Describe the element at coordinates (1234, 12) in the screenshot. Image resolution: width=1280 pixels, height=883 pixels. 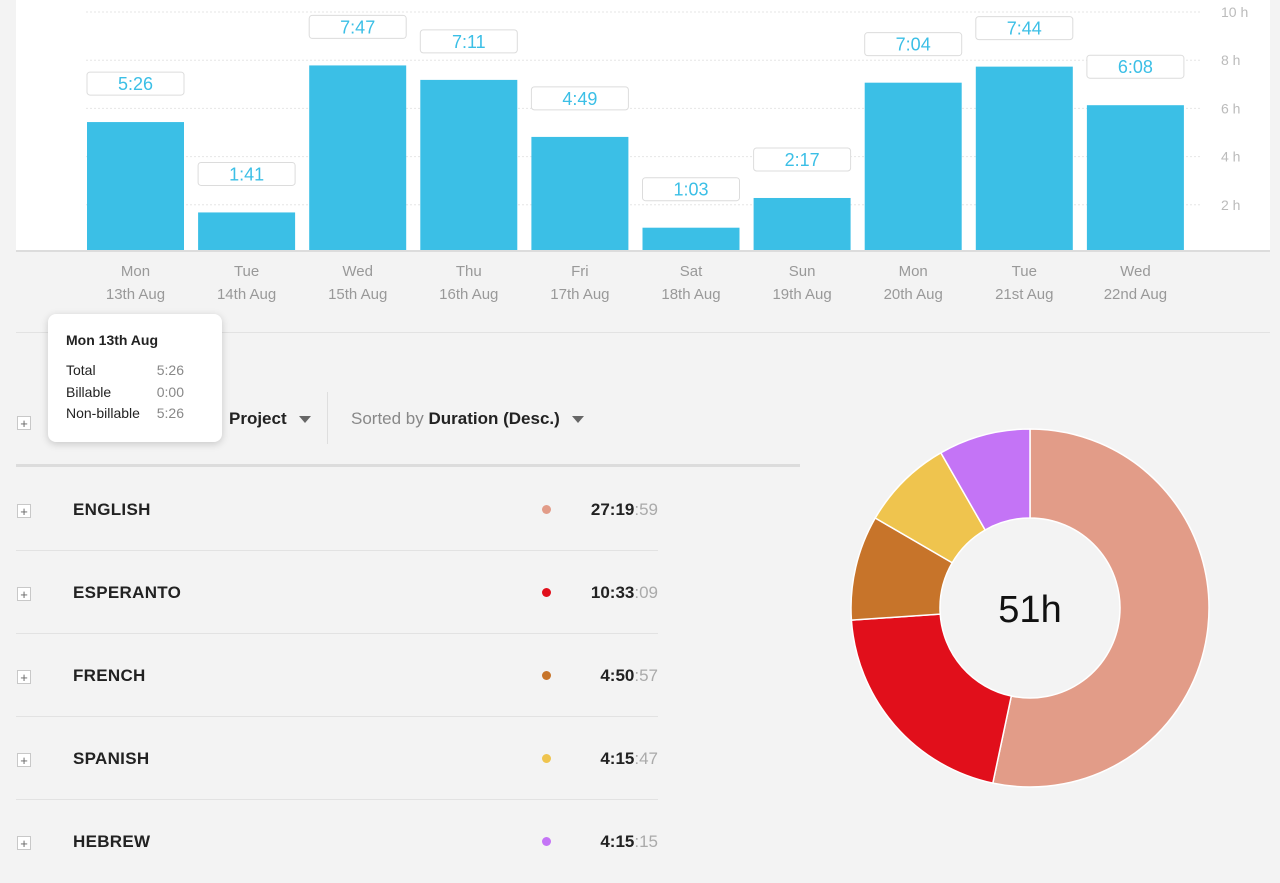
I see `y-tick-label: 10 h` at that location.